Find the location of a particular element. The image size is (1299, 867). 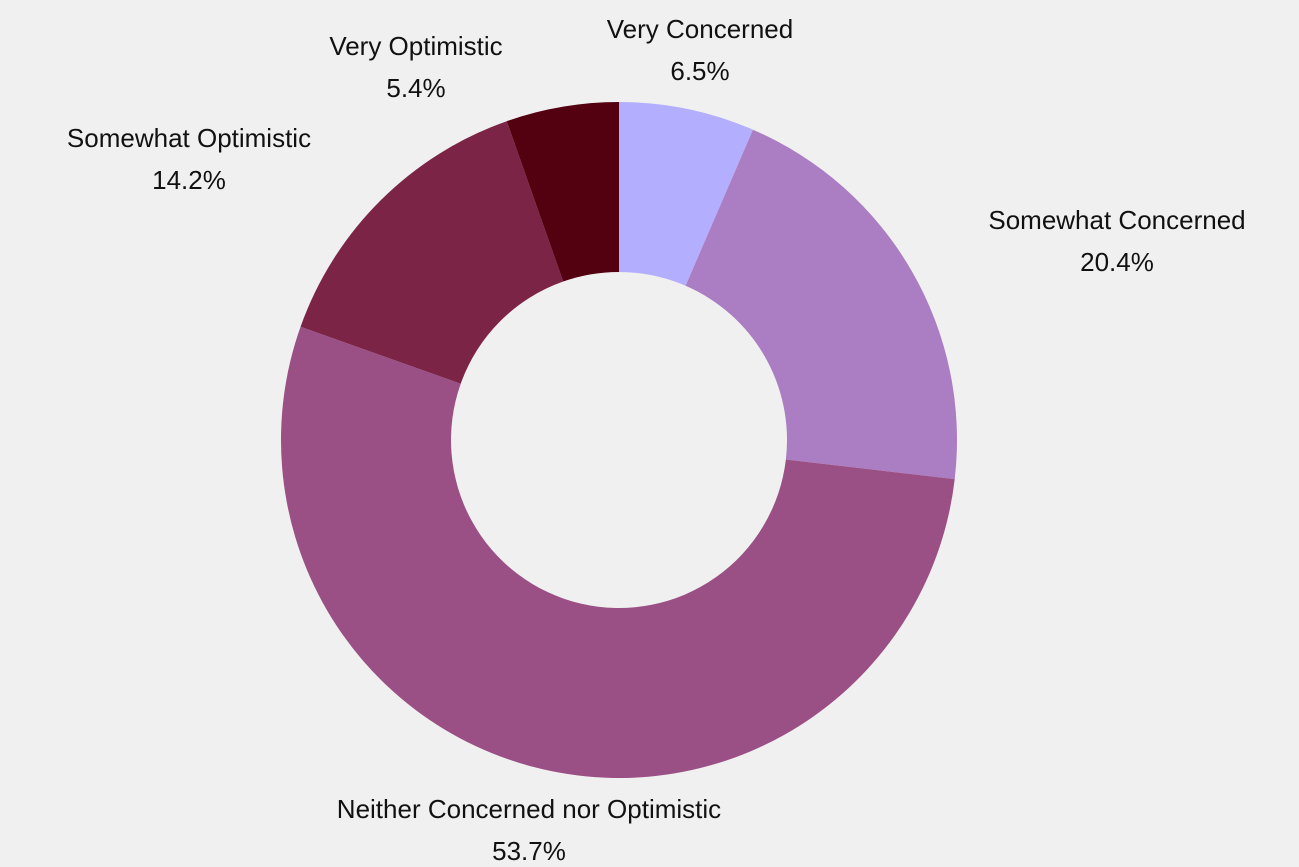

slice-somewhat-concerned is located at coordinates (821, 304).